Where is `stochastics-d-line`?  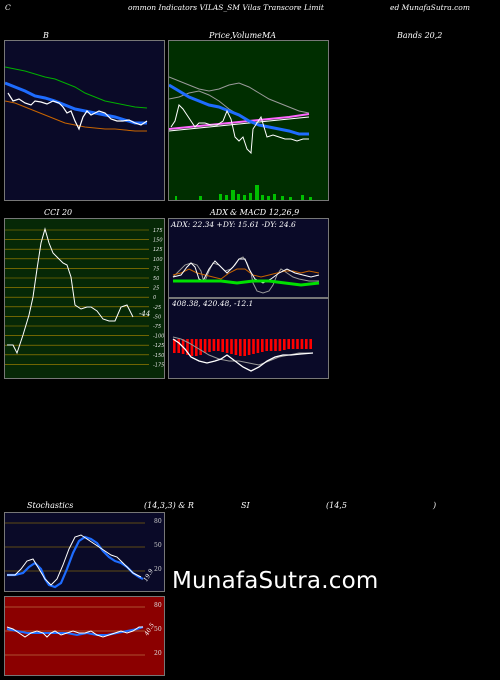 stochastics-d-line is located at coordinates (75, 562).